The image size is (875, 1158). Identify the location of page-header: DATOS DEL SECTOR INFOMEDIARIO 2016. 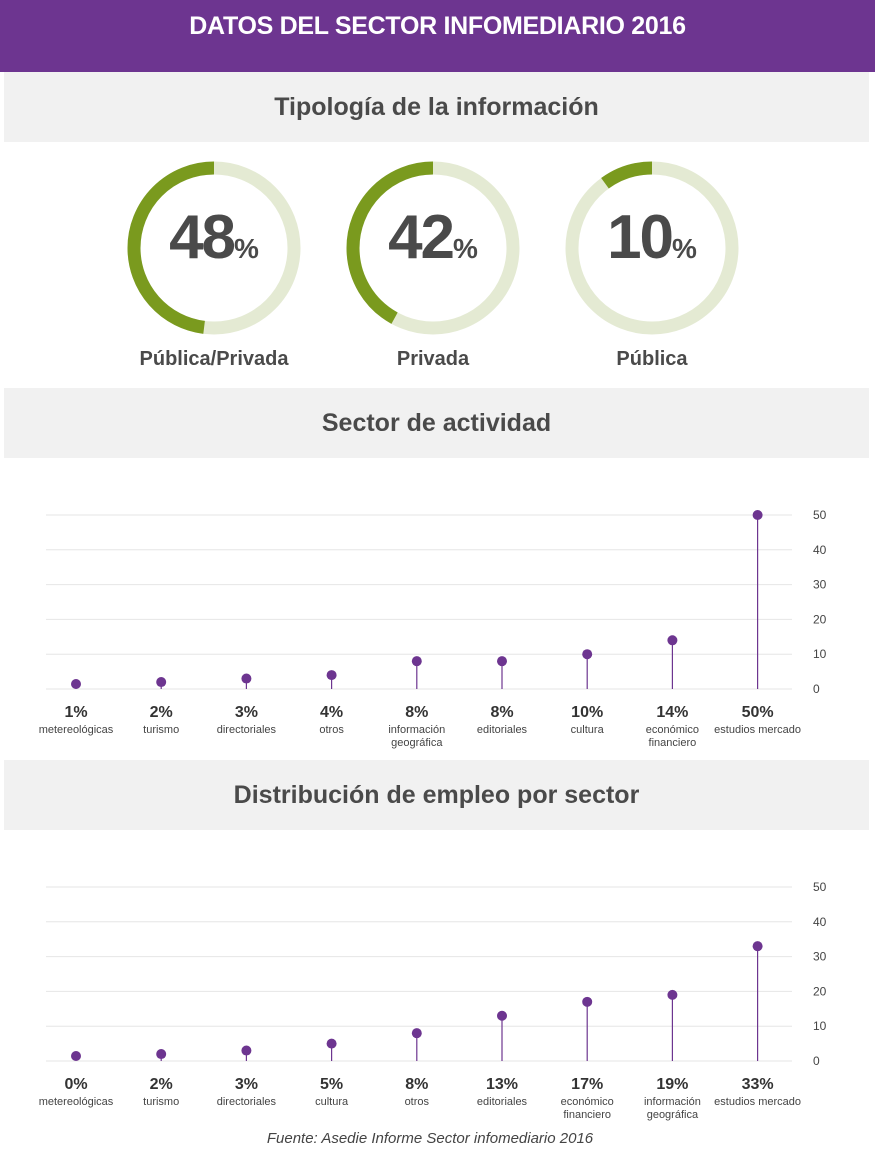
(437, 36).